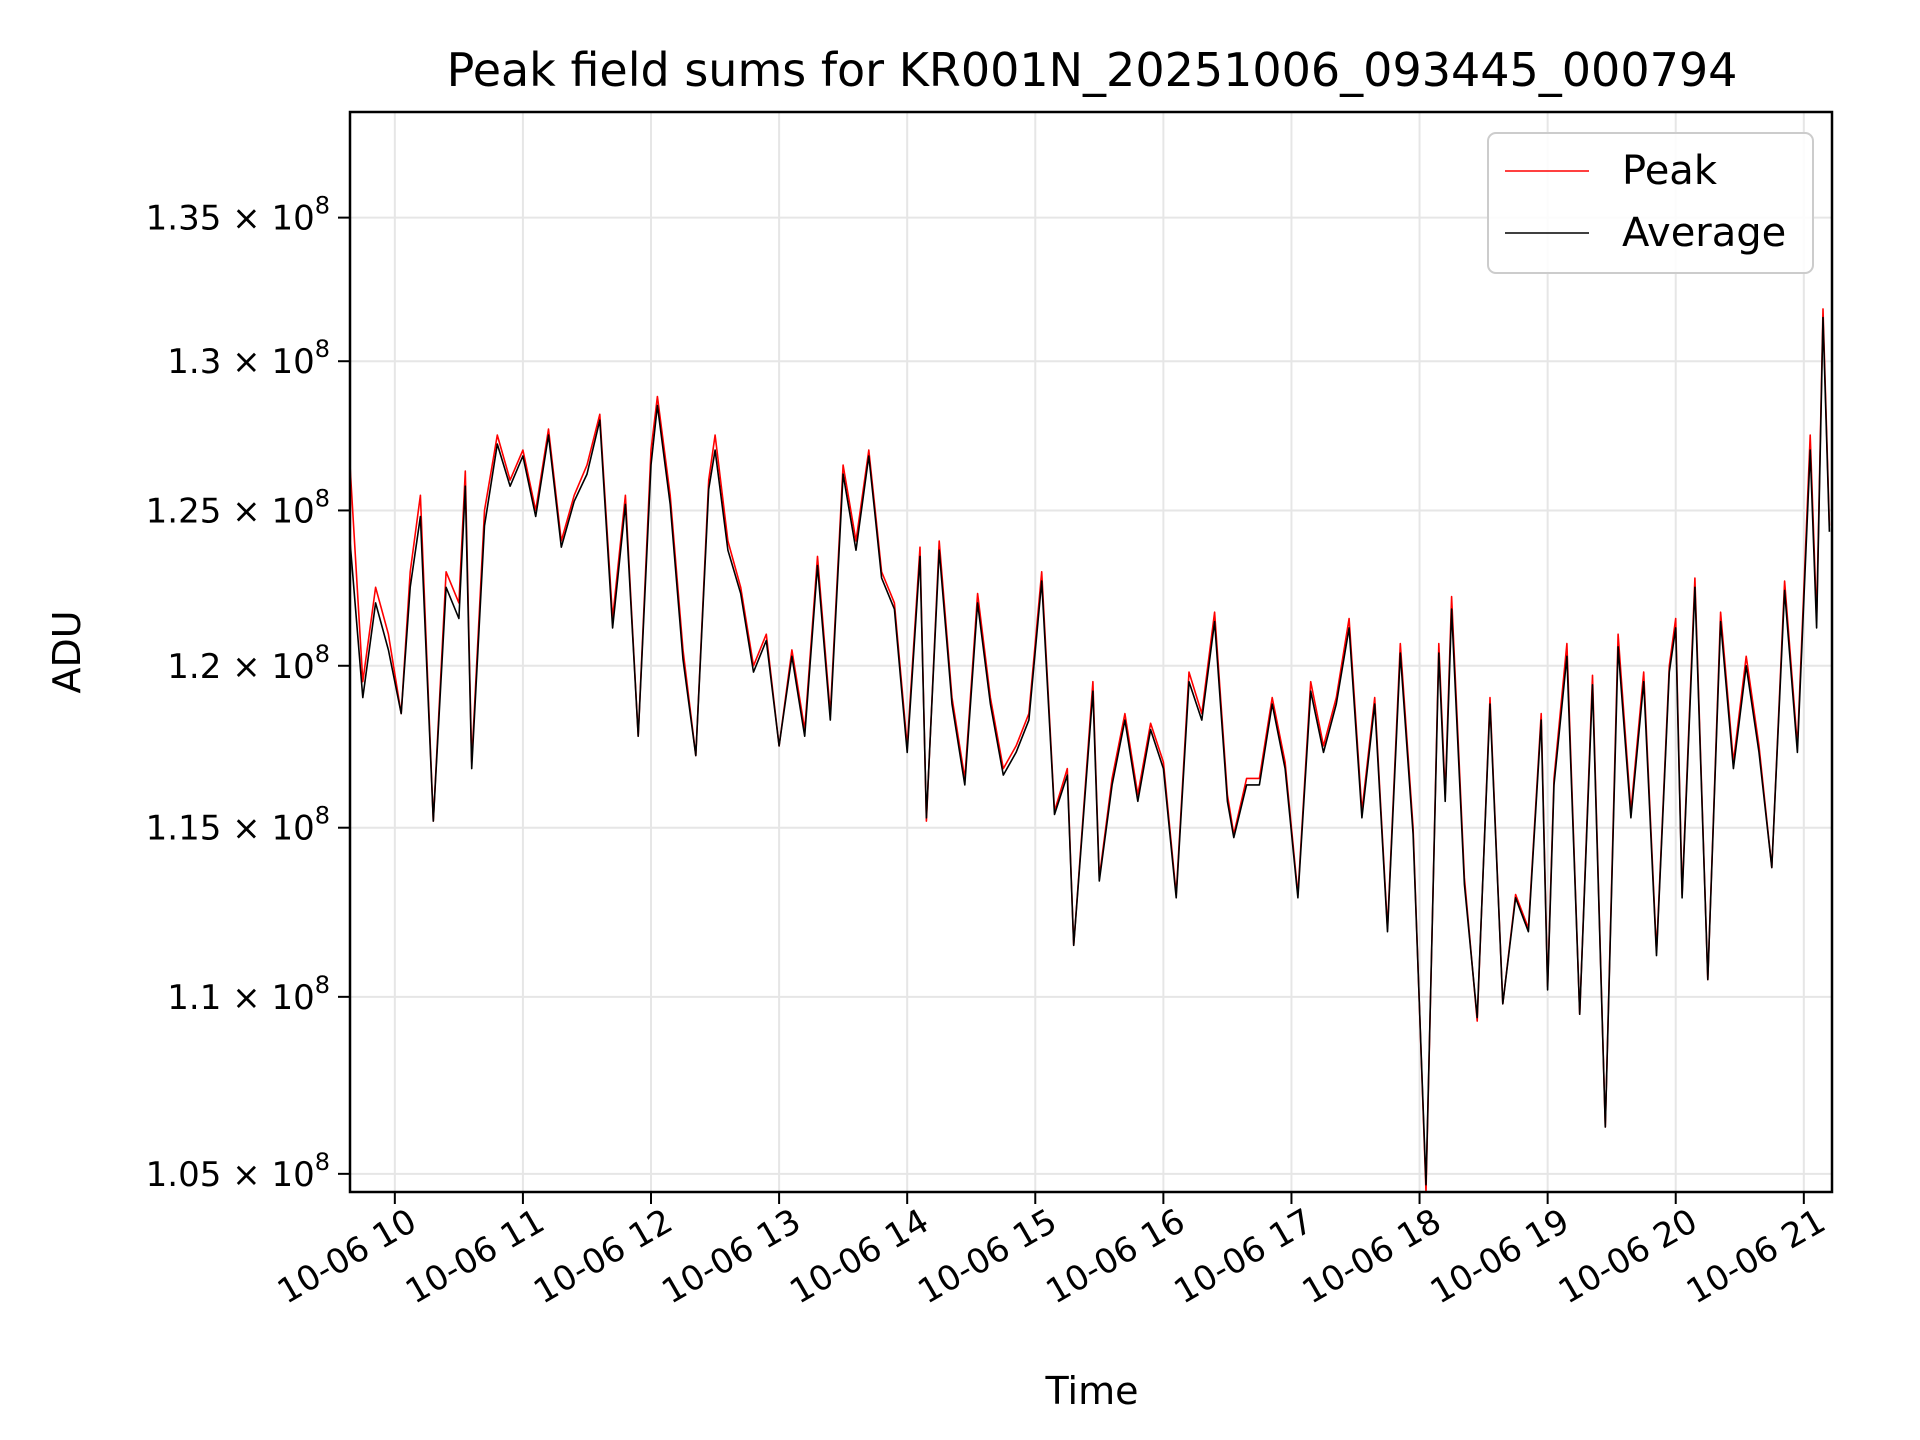  What do you see at coordinates (248, 358) in the screenshot?
I see `y-tick-label: 1.3 × 108` at bounding box center [248, 358].